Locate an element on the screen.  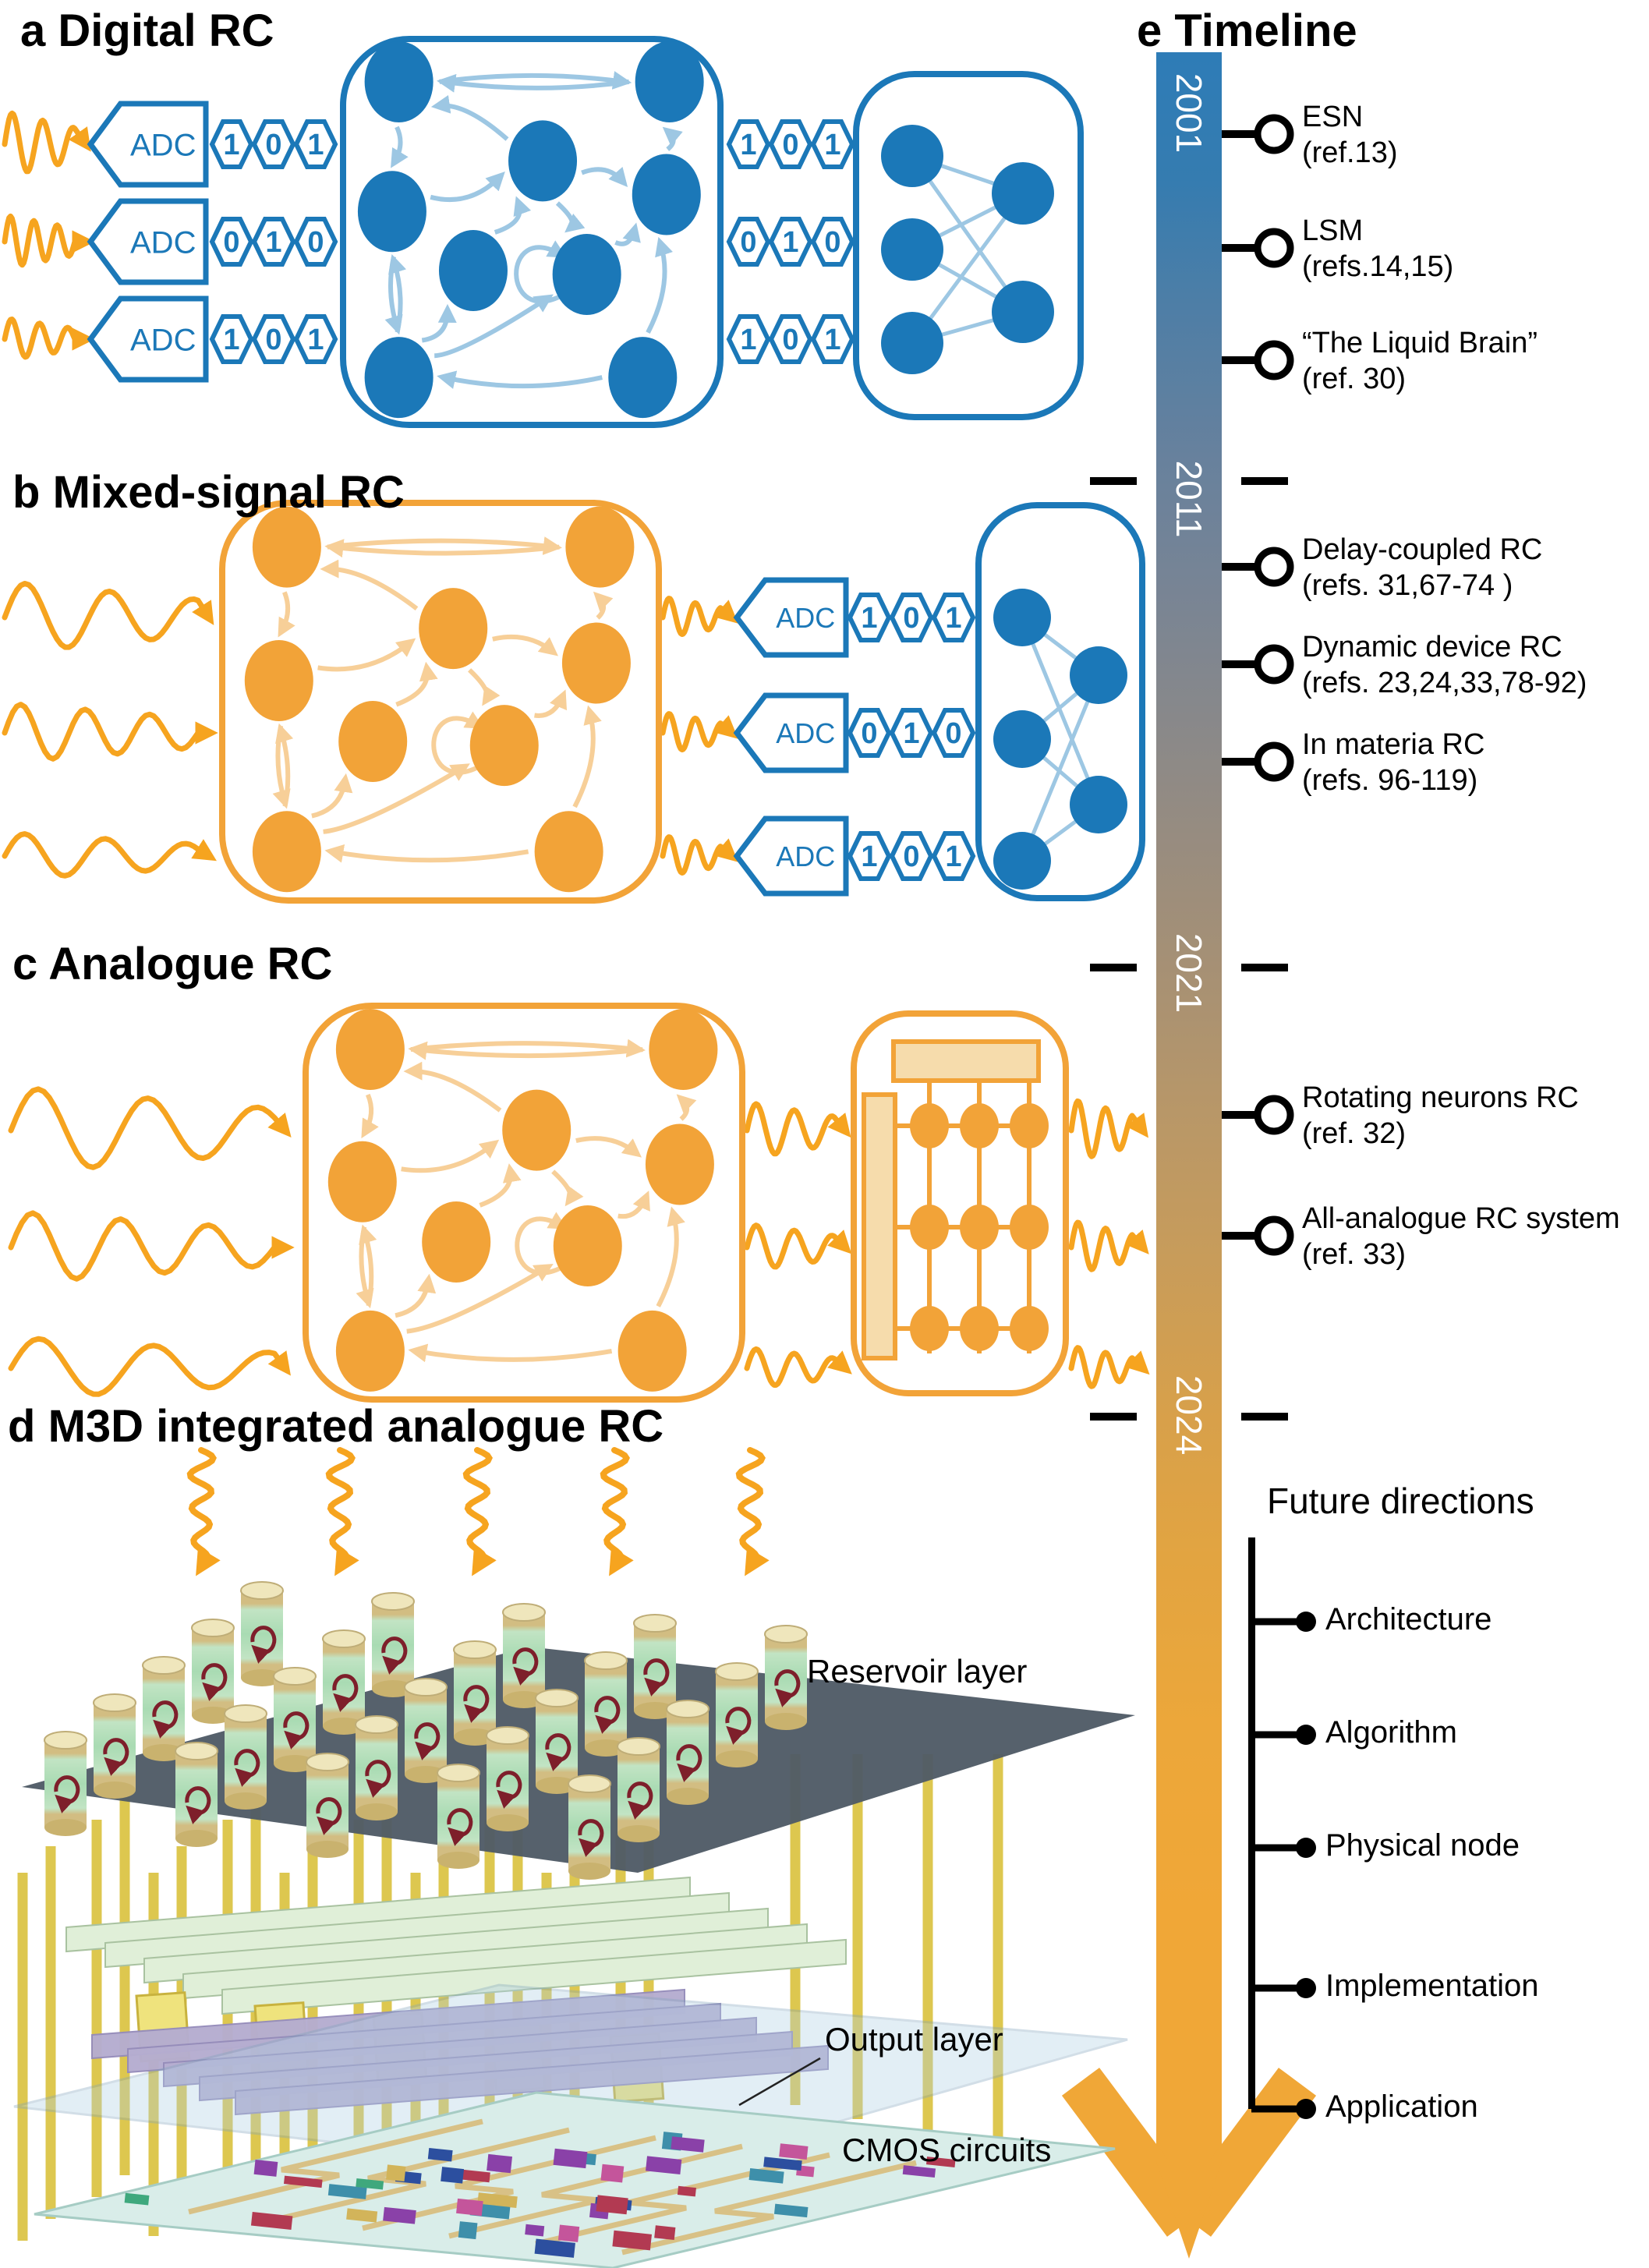
readout-edge is located at coordinates (1060, 768).